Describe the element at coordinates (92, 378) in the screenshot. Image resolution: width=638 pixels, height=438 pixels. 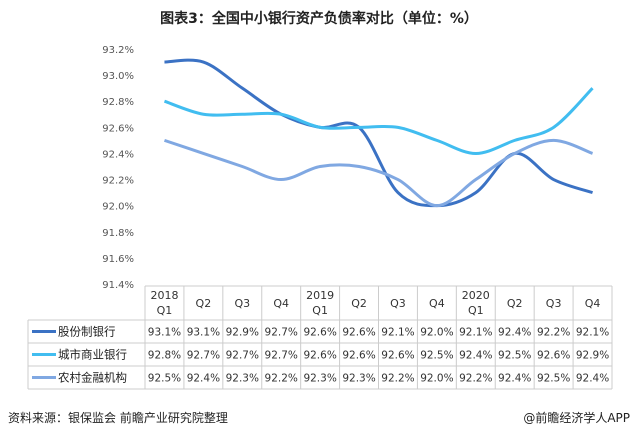
I see `legend-label: 农村金融机构` at that location.